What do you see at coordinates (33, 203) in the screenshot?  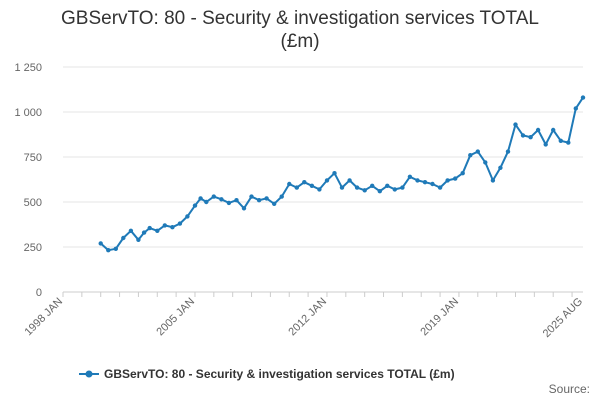 I see `y-tick-label: 500` at bounding box center [33, 203].